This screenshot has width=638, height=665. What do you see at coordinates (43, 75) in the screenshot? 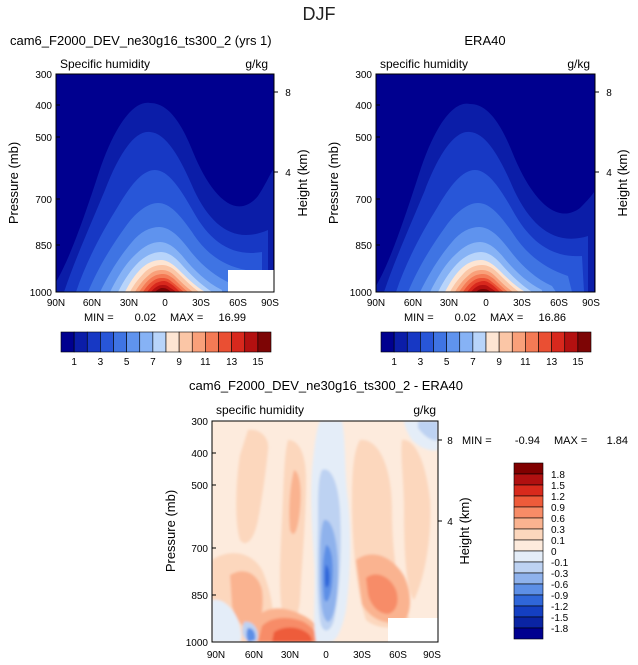
I see `panel-model-ytick: 300` at bounding box center [43, 75].